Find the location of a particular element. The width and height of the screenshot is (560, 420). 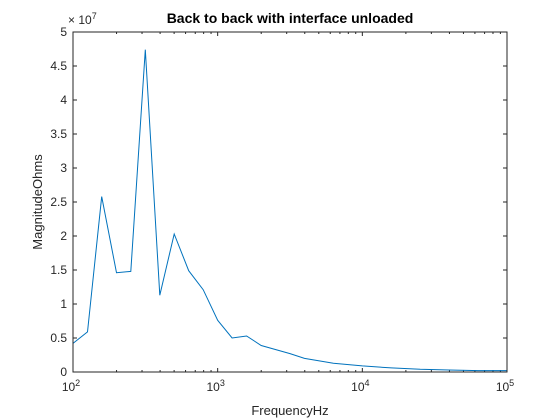

y-exponent-label: × 10⁷ is located at coordinates (82, 19).